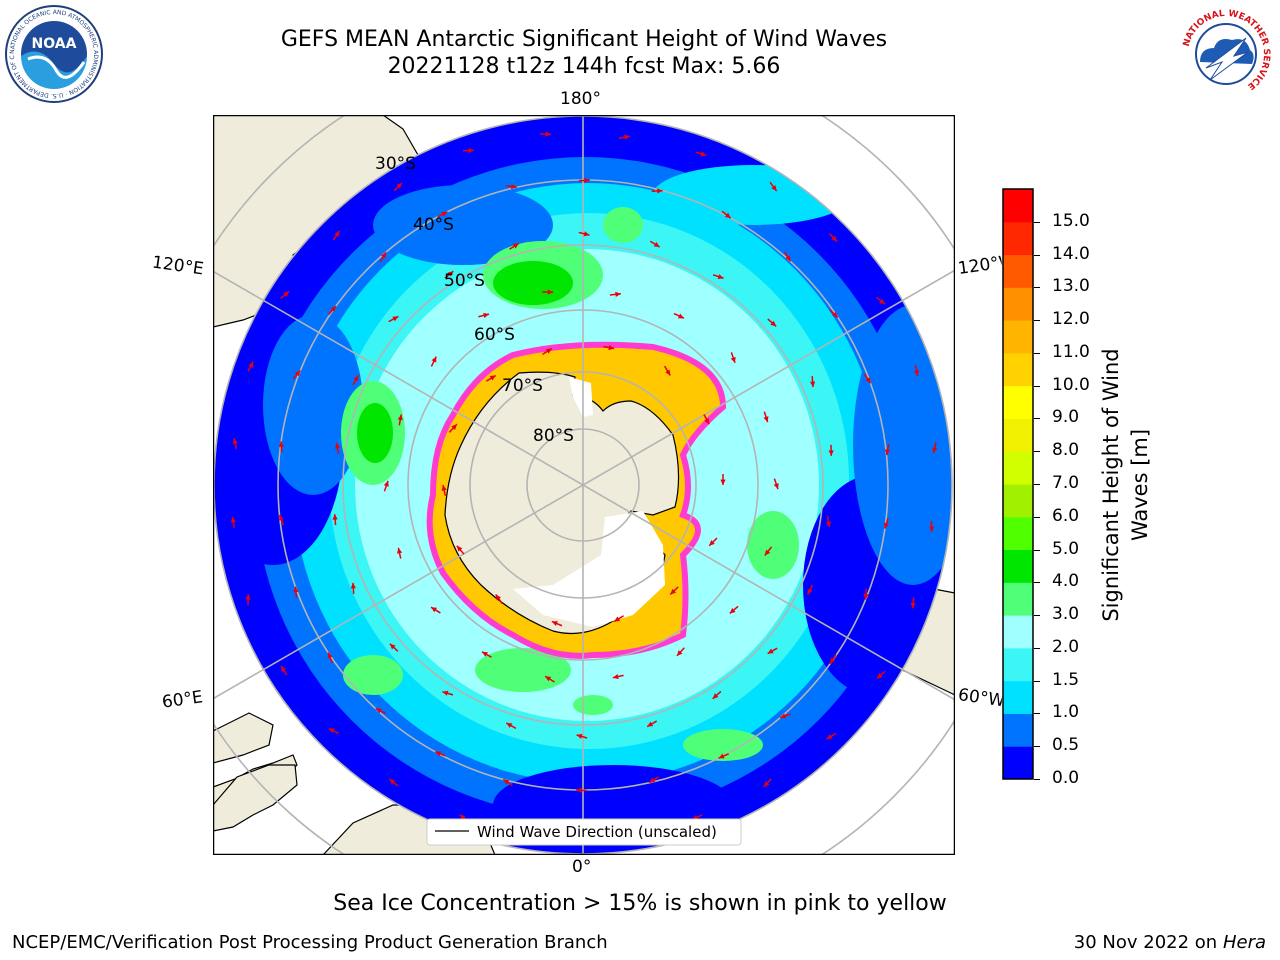 The height and width of the screenshot is (960, 1280). Describe the element at coordinates (1226, 54) in the screenshot. I see `nws-logo: NATIONAL WEATHER SERVICE` at that location.